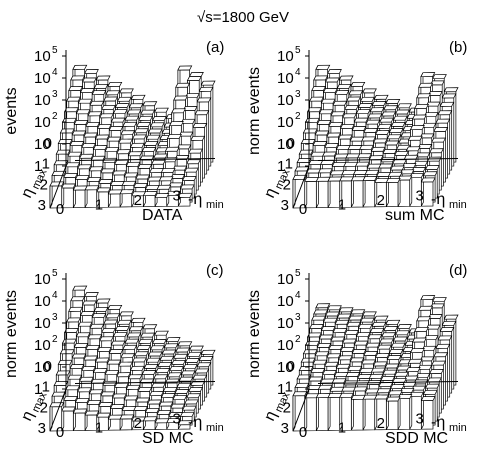 This screenshot has width=486, height=458. I want to click on y-tick-label: 0, so click(291, 366).